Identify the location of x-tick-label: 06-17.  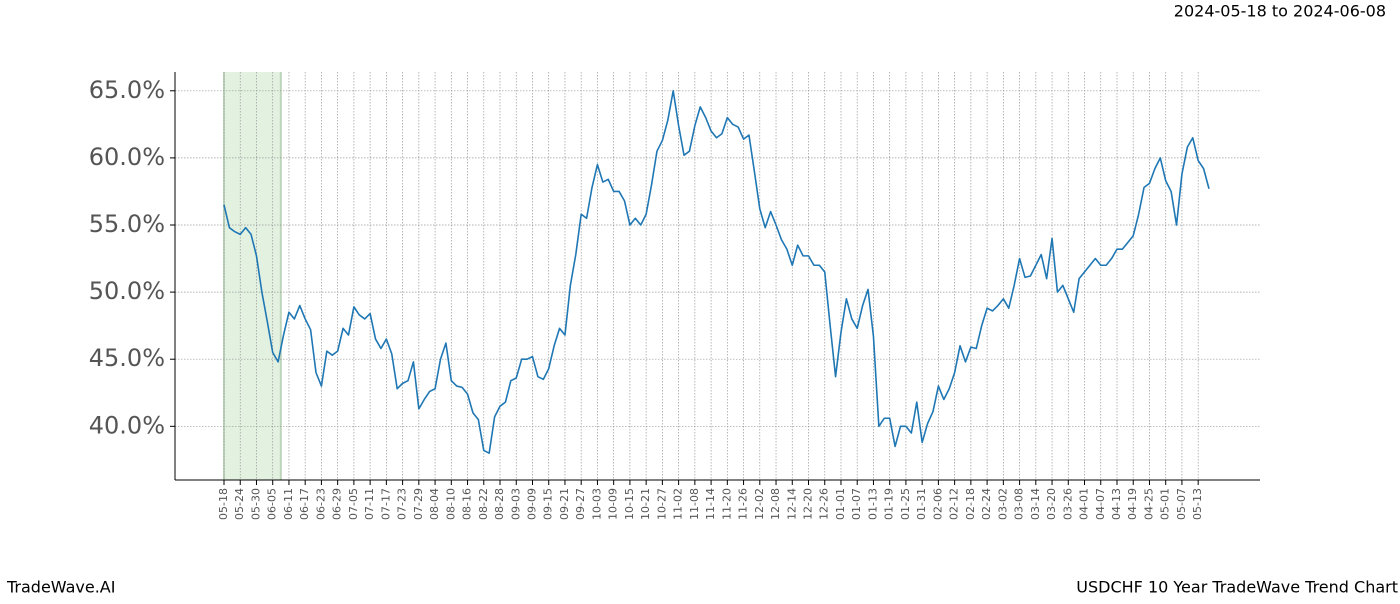
(304, 504).